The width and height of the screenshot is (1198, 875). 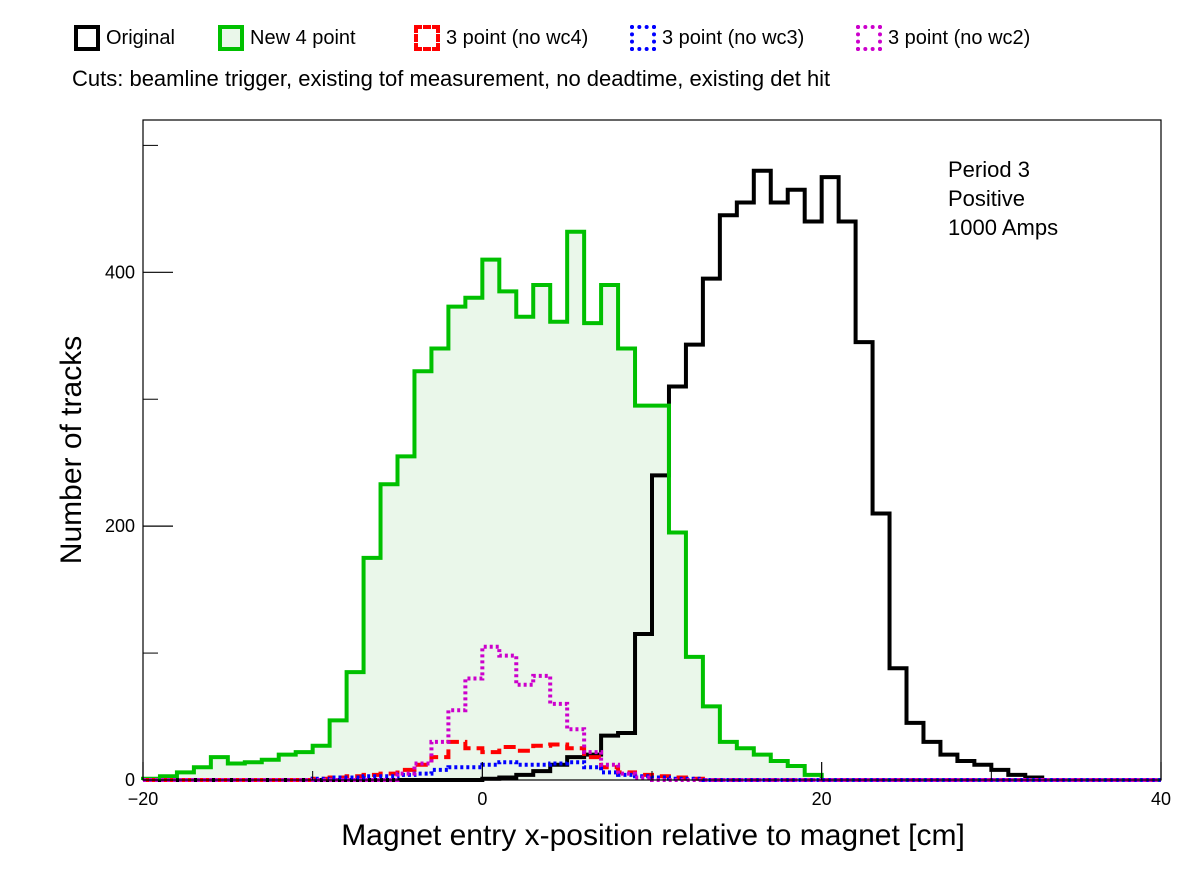 What do you see at coordinates (822, 799) in the screenshot?
I see `x-tick-label: 20` at bounding box center [822, 799].